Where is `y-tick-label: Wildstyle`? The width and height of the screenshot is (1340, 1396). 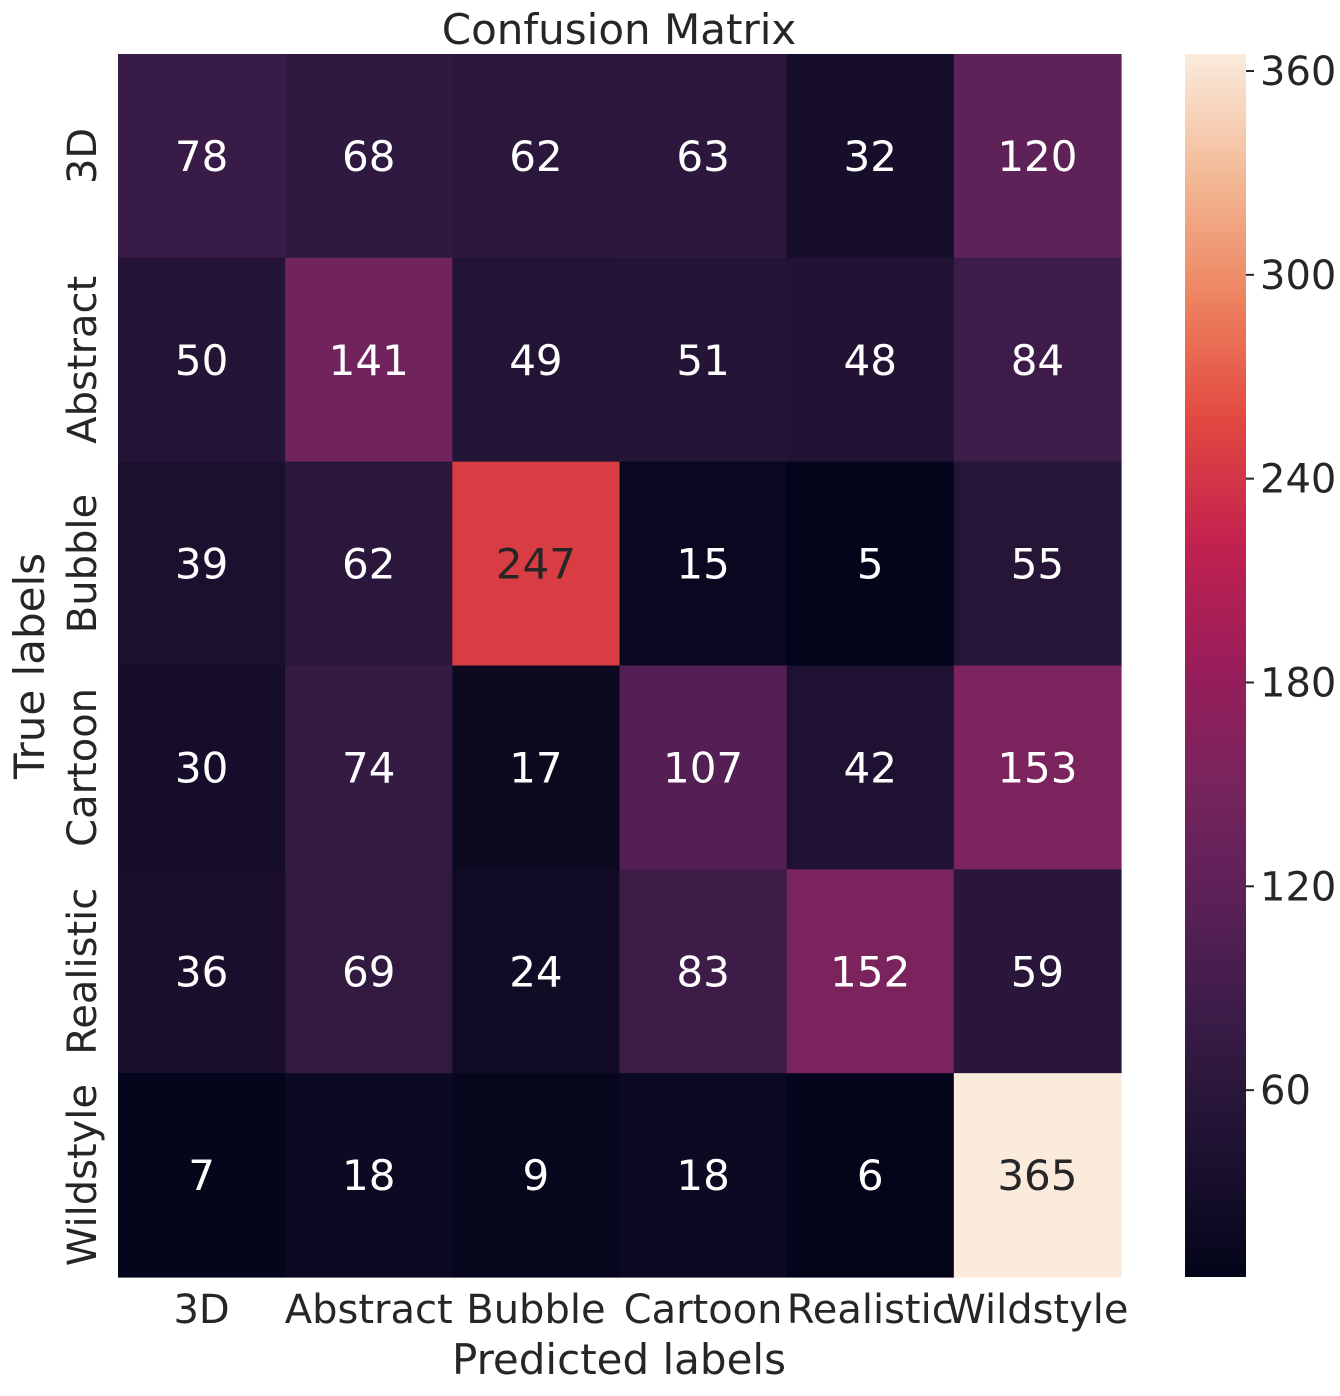
y-tick-label: Wildstyle is located at coordinates (83, 1175).